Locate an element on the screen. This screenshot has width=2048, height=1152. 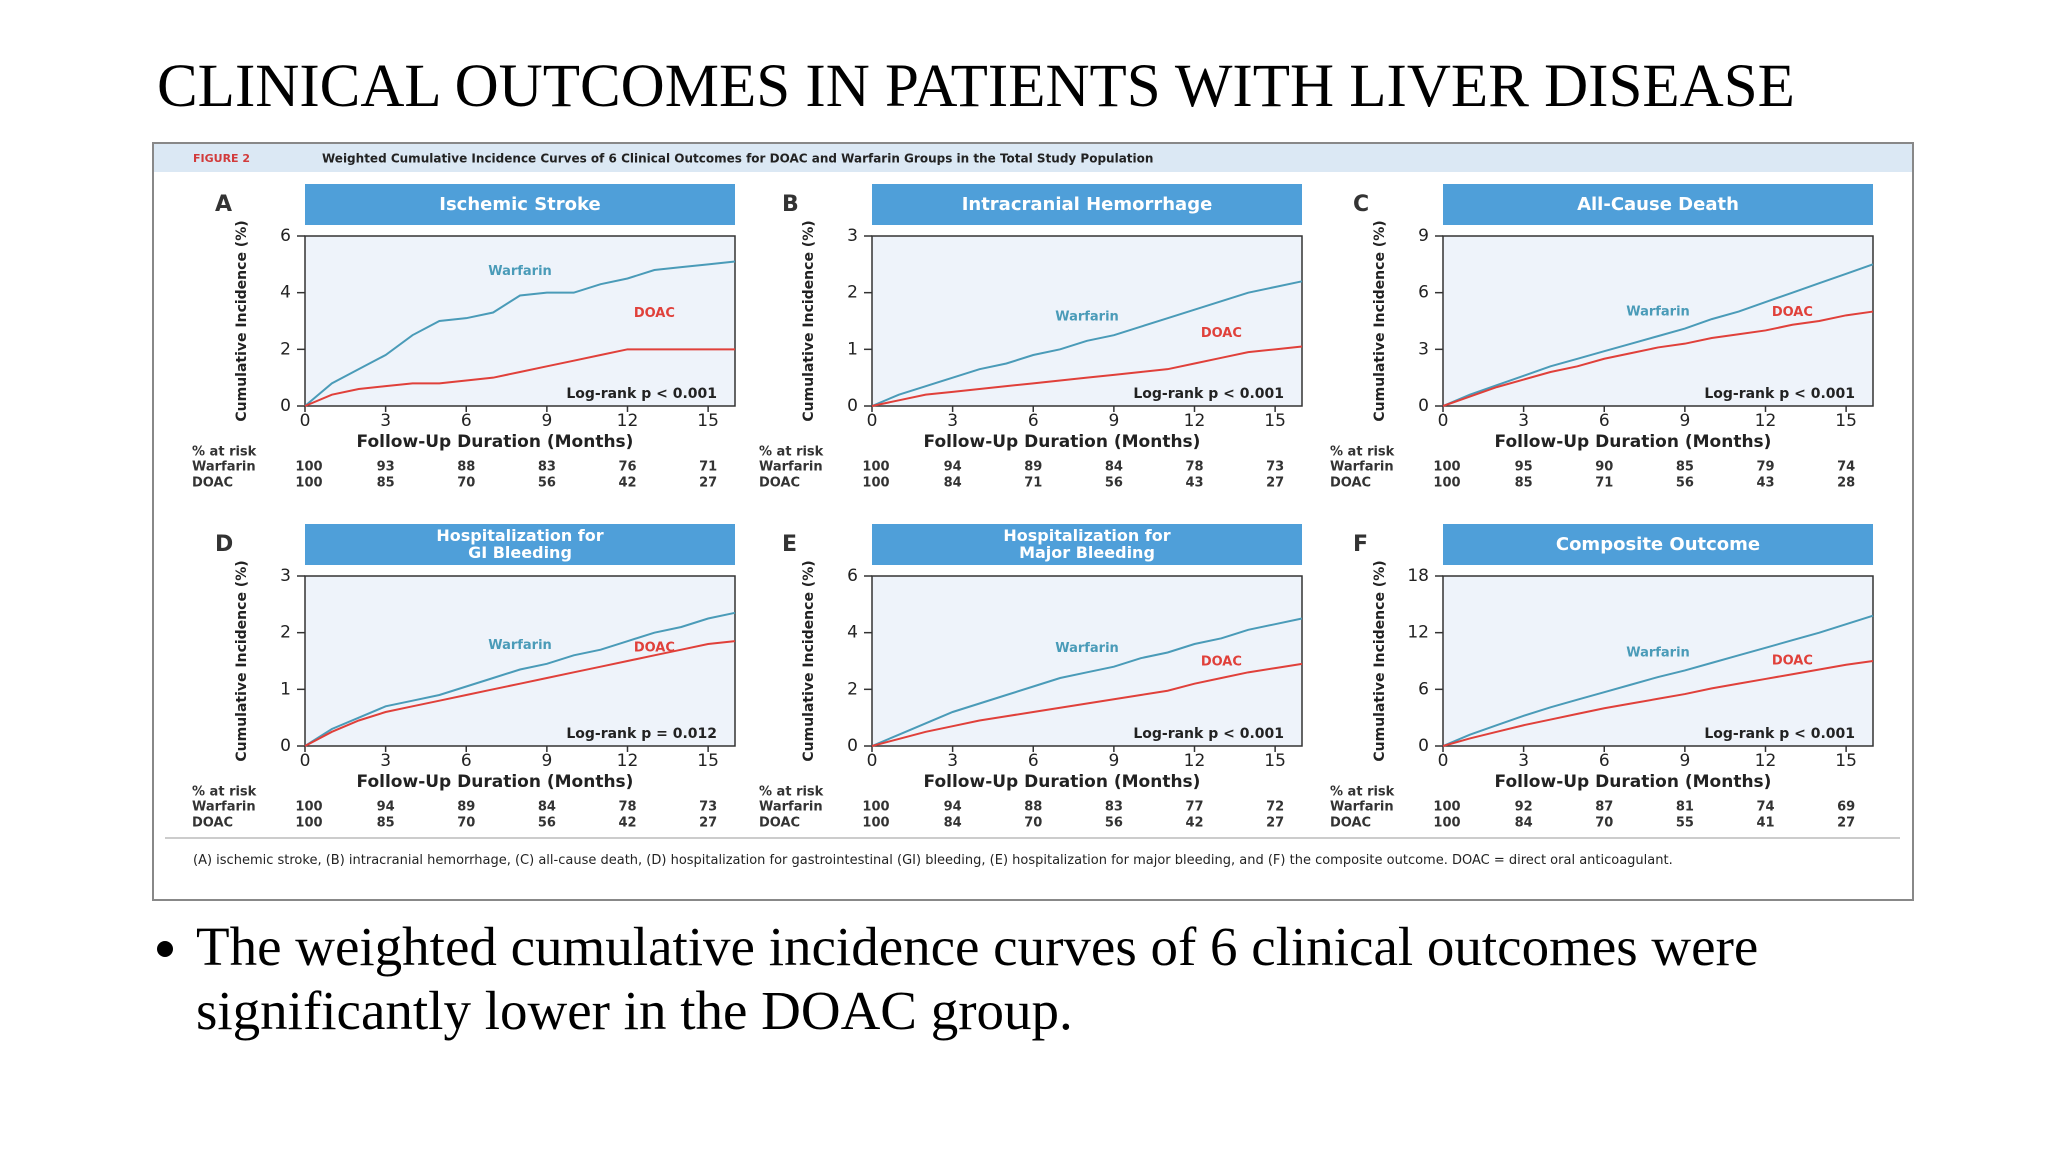
risk-value: 73 is located at coordinates (1275, 467).